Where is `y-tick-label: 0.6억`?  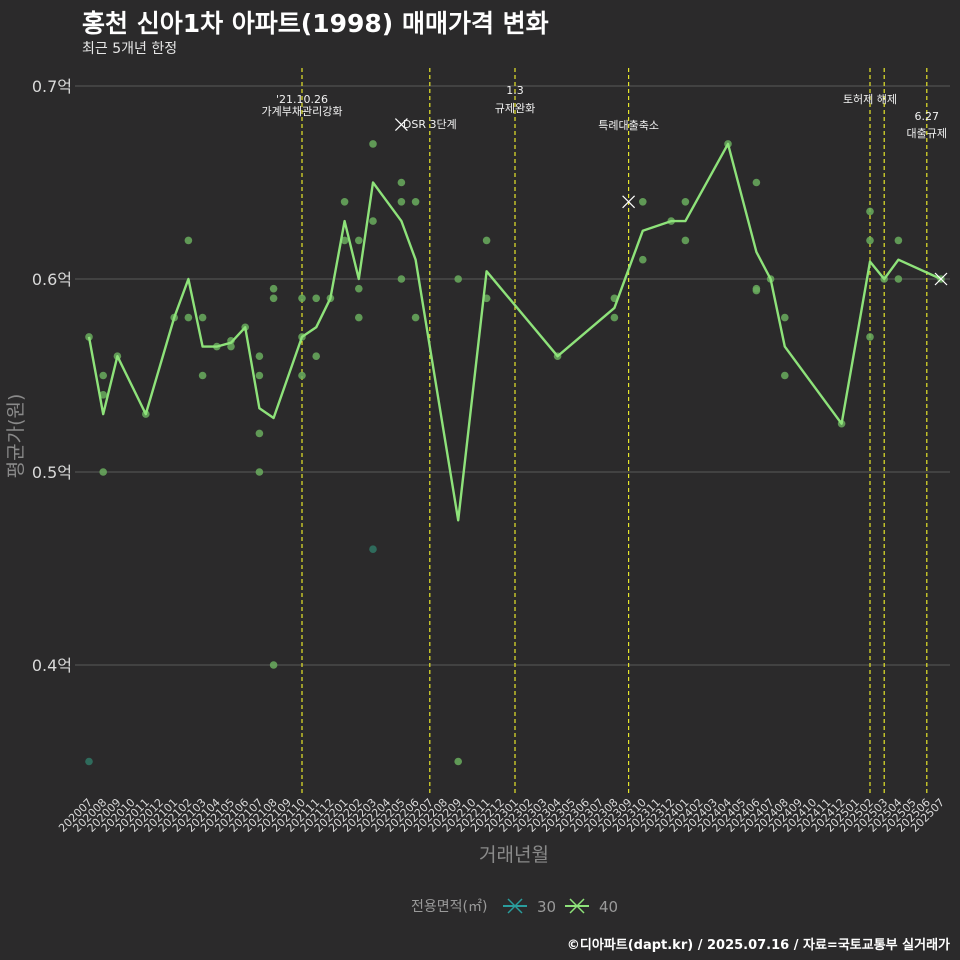
y-tick-label: 0.6억 is located at coordinates (52, 279).